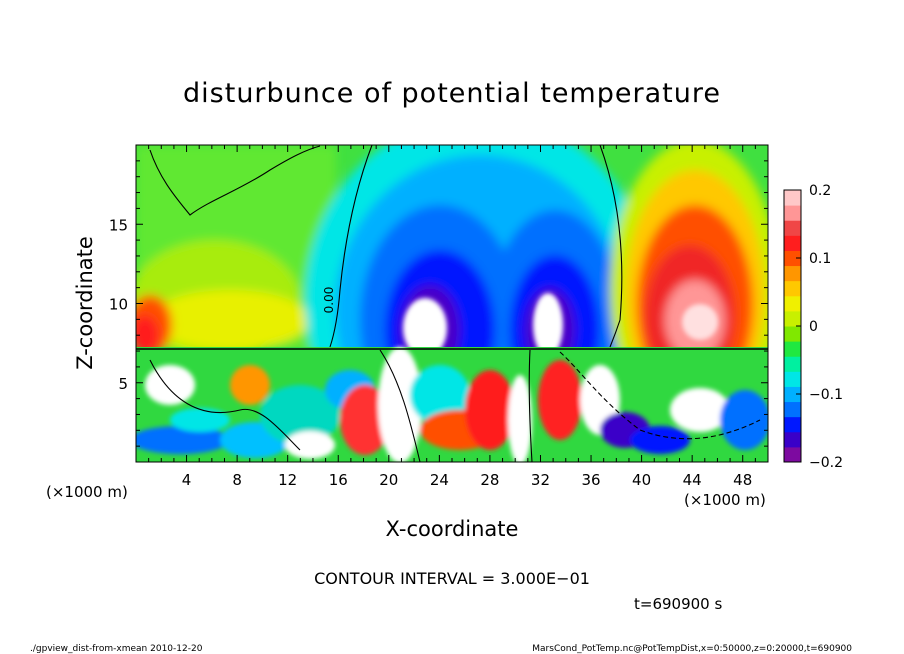 This screenshot has width=904, height=654. Describe the element at coordinates (611, 246) in the screenshot. I see `contour-zero-right` at that location.